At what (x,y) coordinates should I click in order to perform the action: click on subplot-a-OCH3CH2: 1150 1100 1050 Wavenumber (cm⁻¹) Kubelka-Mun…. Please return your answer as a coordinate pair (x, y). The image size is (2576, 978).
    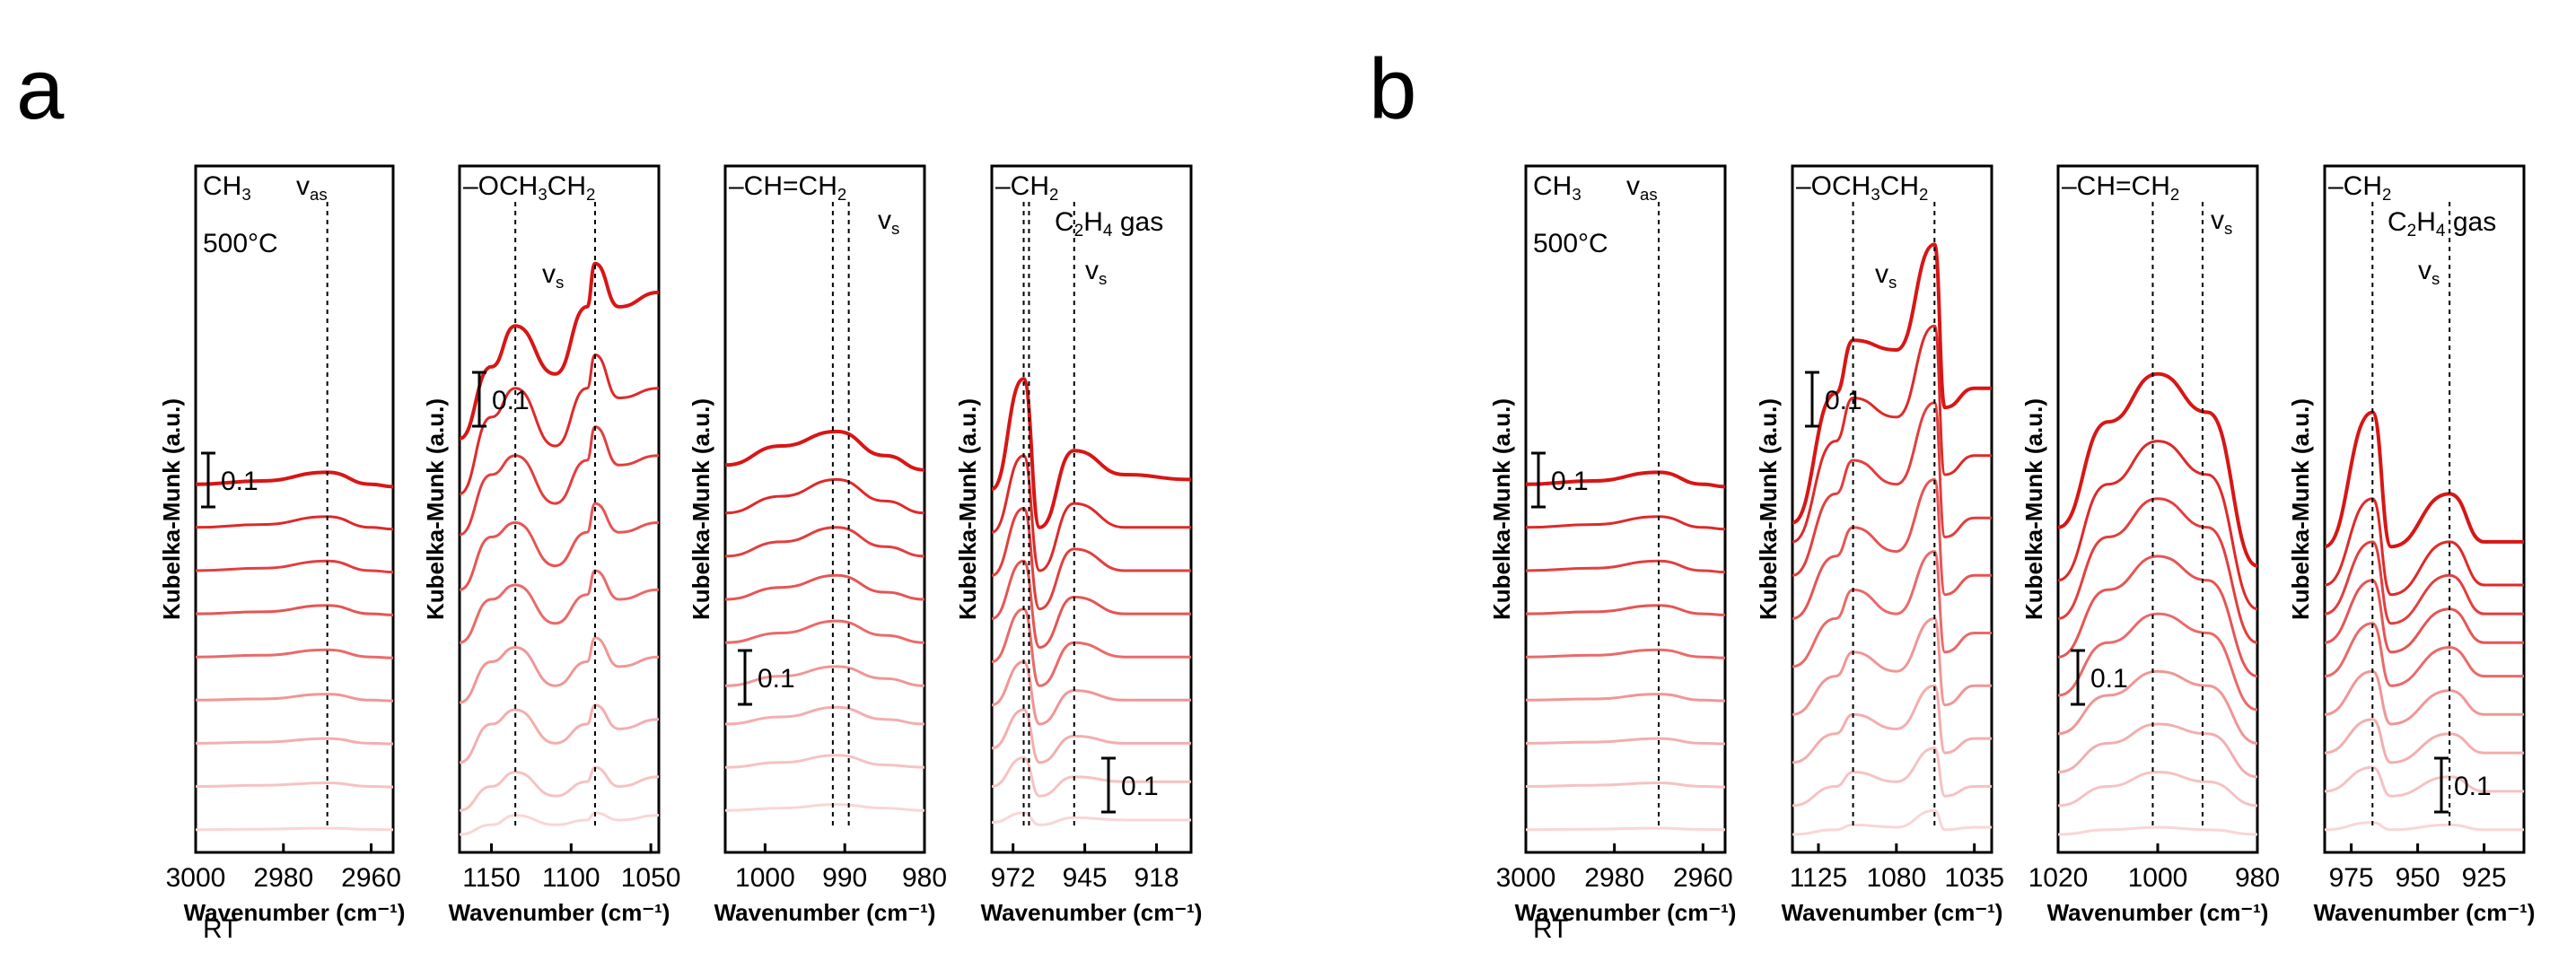
    Looking at the image, I should click on (551, 545).